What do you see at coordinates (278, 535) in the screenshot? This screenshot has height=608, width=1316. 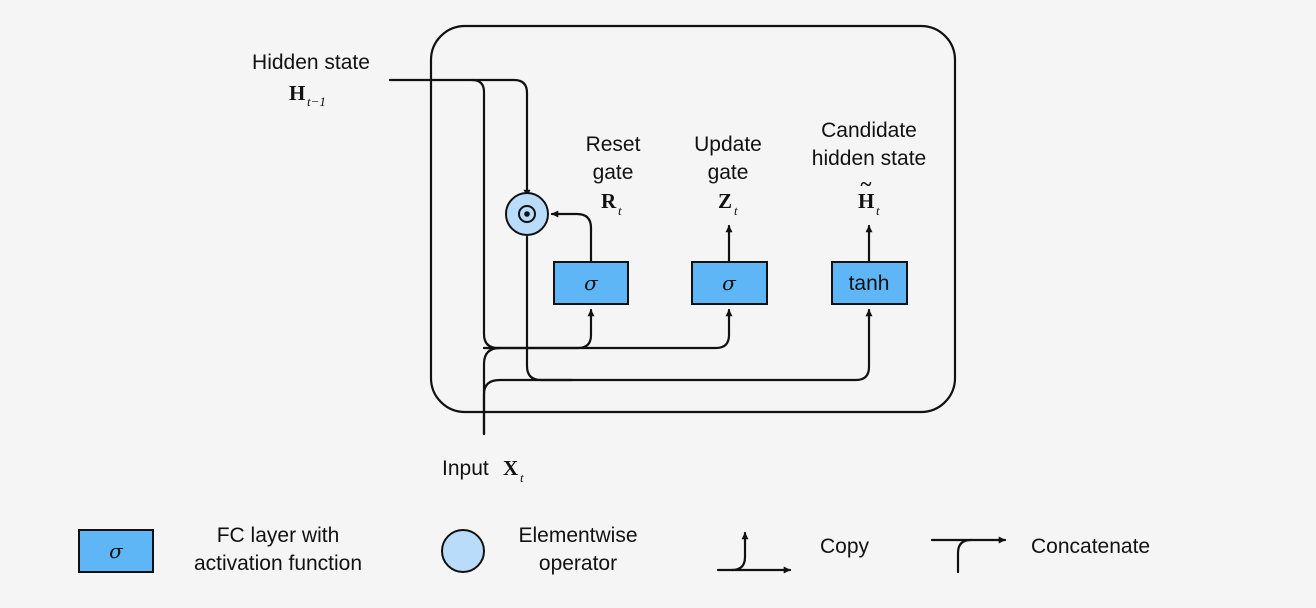 I see `legend-fc-line1: FC layer with` at bounding box center [278, 535].